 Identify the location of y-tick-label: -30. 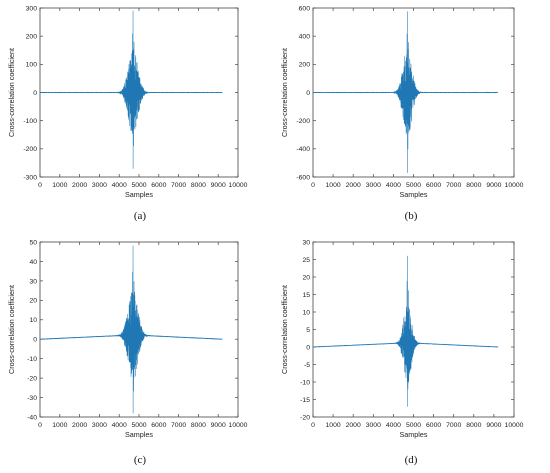
(32, 398).